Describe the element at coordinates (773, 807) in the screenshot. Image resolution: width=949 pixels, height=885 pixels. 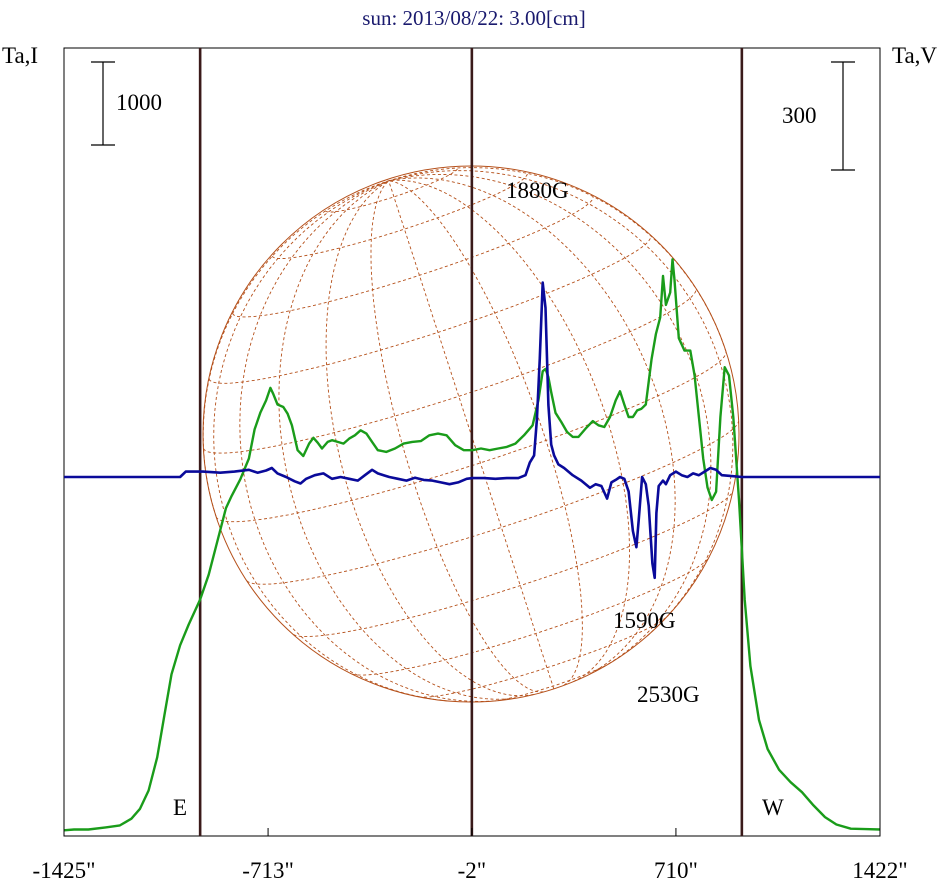
I see `limb-label-west: W` at that location.